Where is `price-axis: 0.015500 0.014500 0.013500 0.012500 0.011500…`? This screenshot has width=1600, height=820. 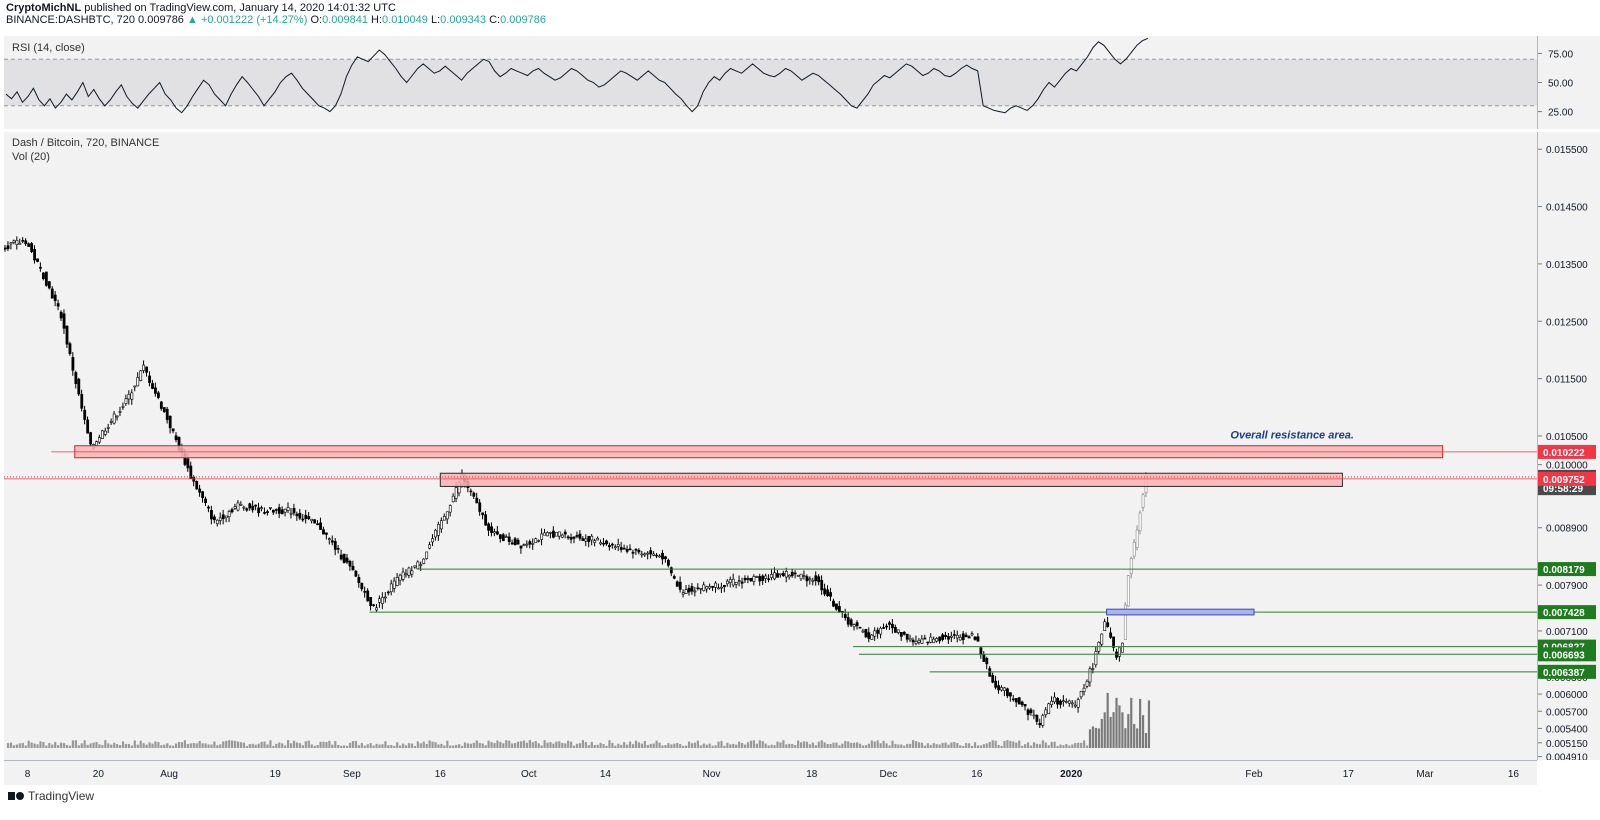 price-axis: 0.015500 0.014500 0.013500 0.012500 0.011500… is located at coordinates (1568, 448).